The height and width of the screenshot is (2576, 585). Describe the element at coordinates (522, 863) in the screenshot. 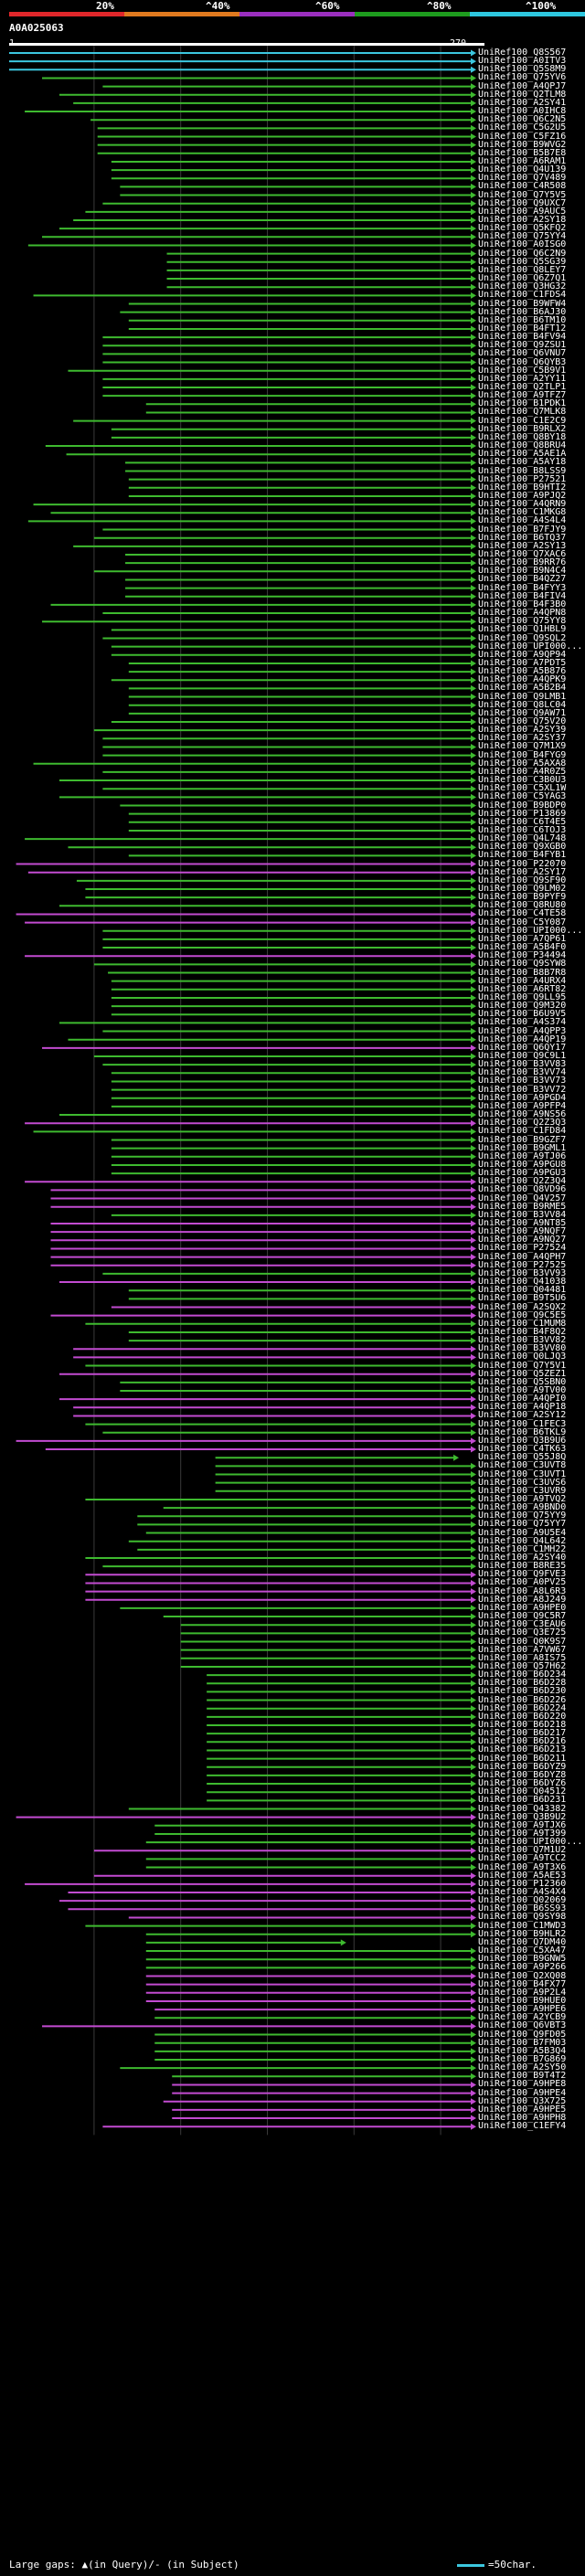

I see `hit-label: UniRef100_P22070` at that location.